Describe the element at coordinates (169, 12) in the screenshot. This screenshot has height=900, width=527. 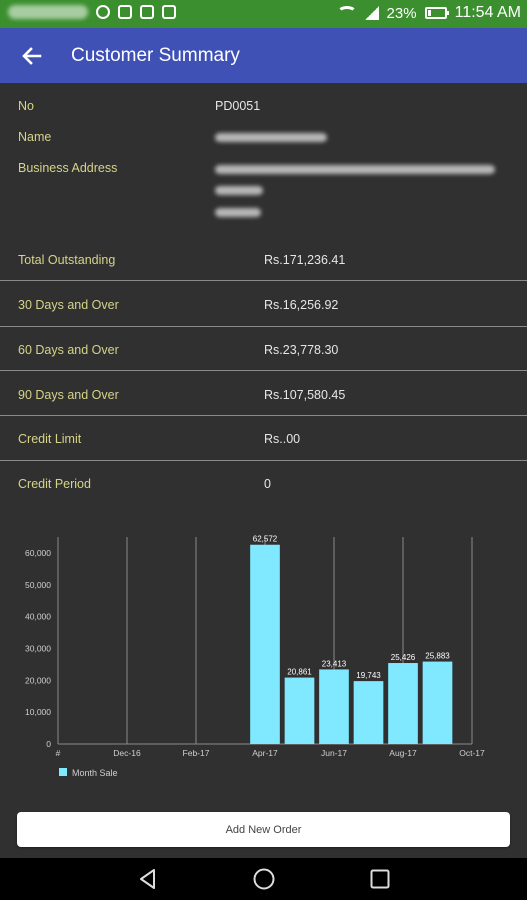
I see `android-icon` at that location.